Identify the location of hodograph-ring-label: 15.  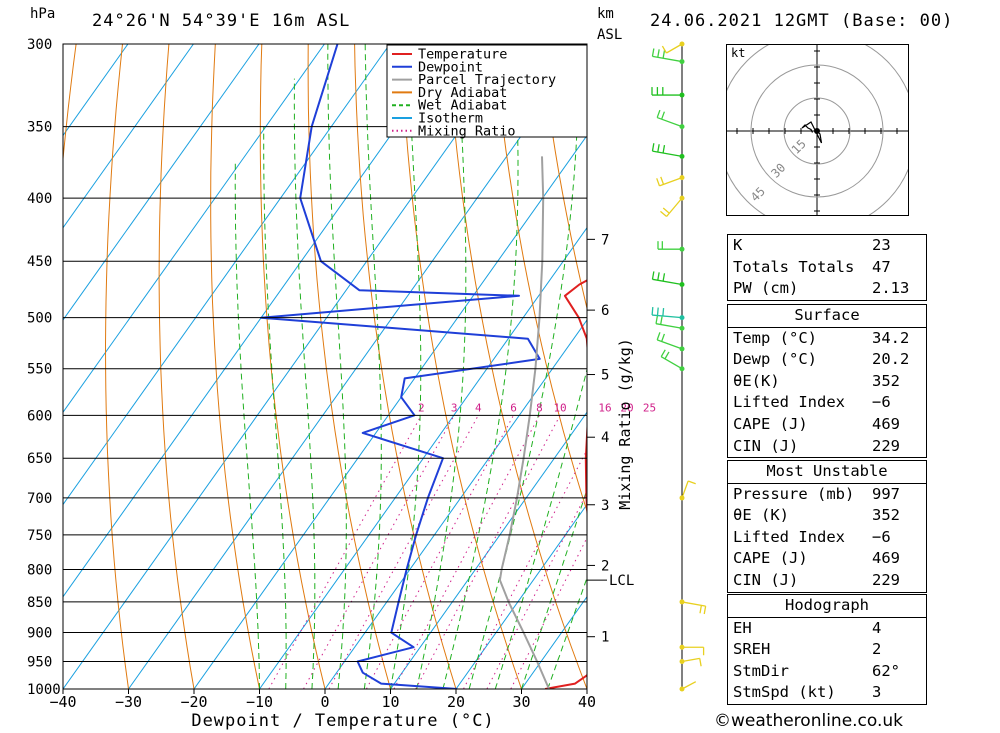
(799, 147).